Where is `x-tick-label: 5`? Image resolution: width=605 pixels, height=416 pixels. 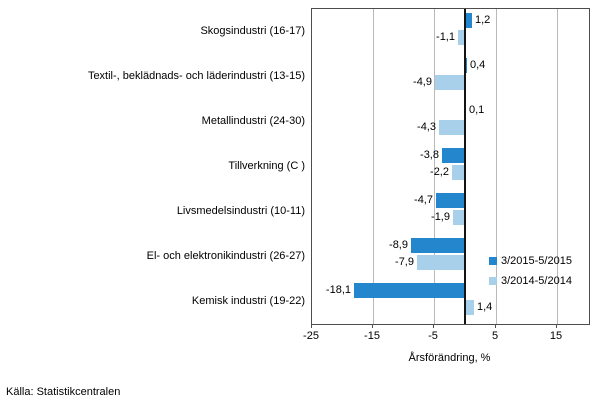
x-tick-label: 5 is located at coordinates (495, 336).